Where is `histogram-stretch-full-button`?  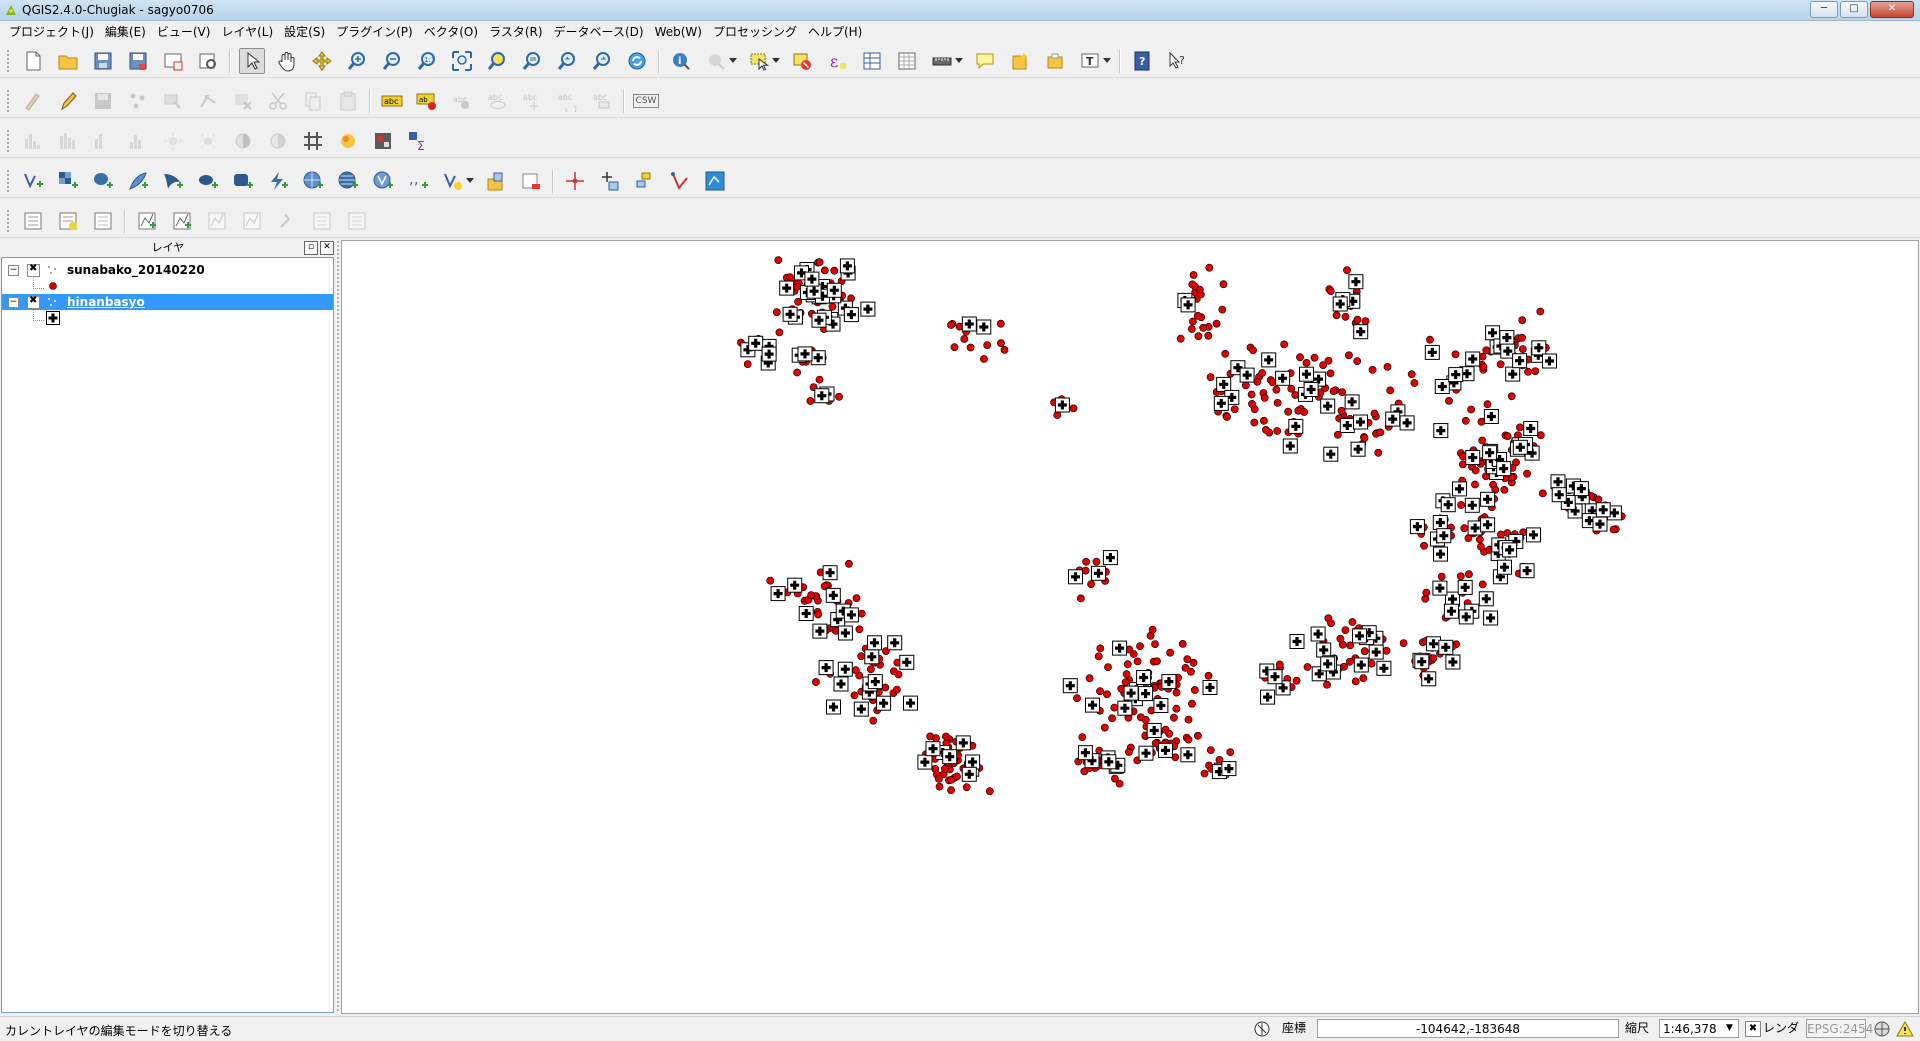
histogram-stretch-full-button is located at coordinates (68, 141).